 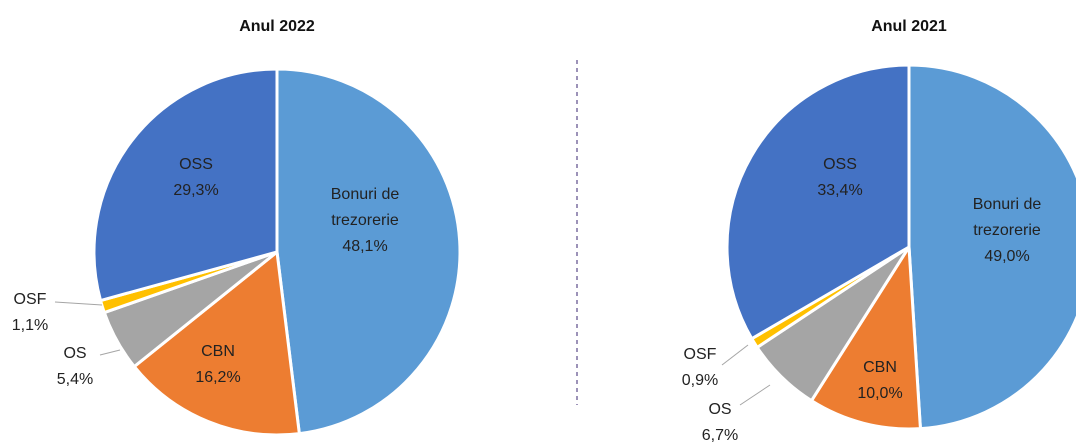 I want to click on slice-label: OSF 1,1%, so click(x=45, y=313).